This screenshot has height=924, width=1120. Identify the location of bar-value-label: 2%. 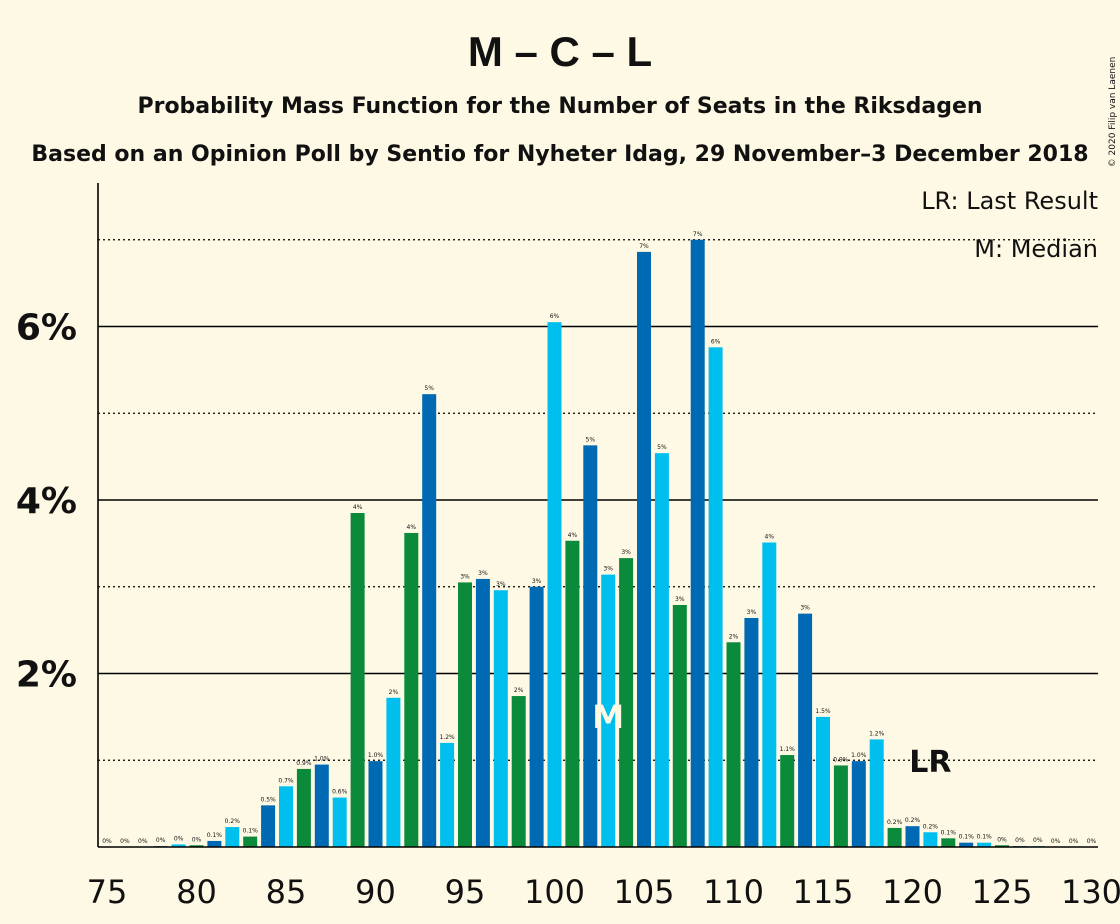
(394, 692).